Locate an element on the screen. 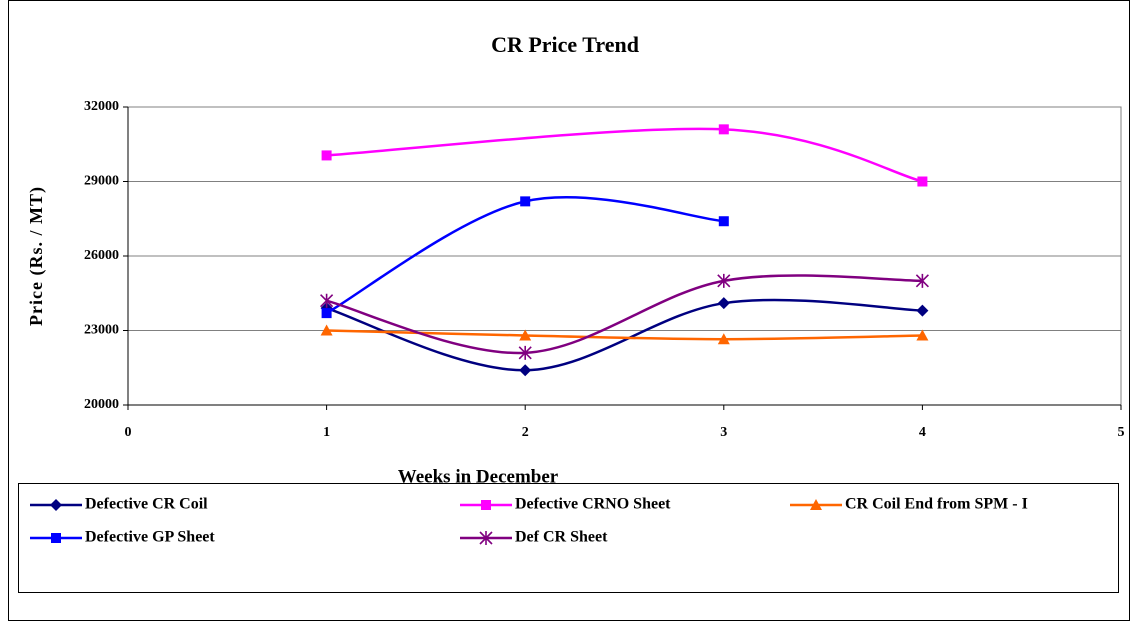 This screenshot has height=622, width=1131. y-tick-label: 32000 is located at coordinates (101, 106).